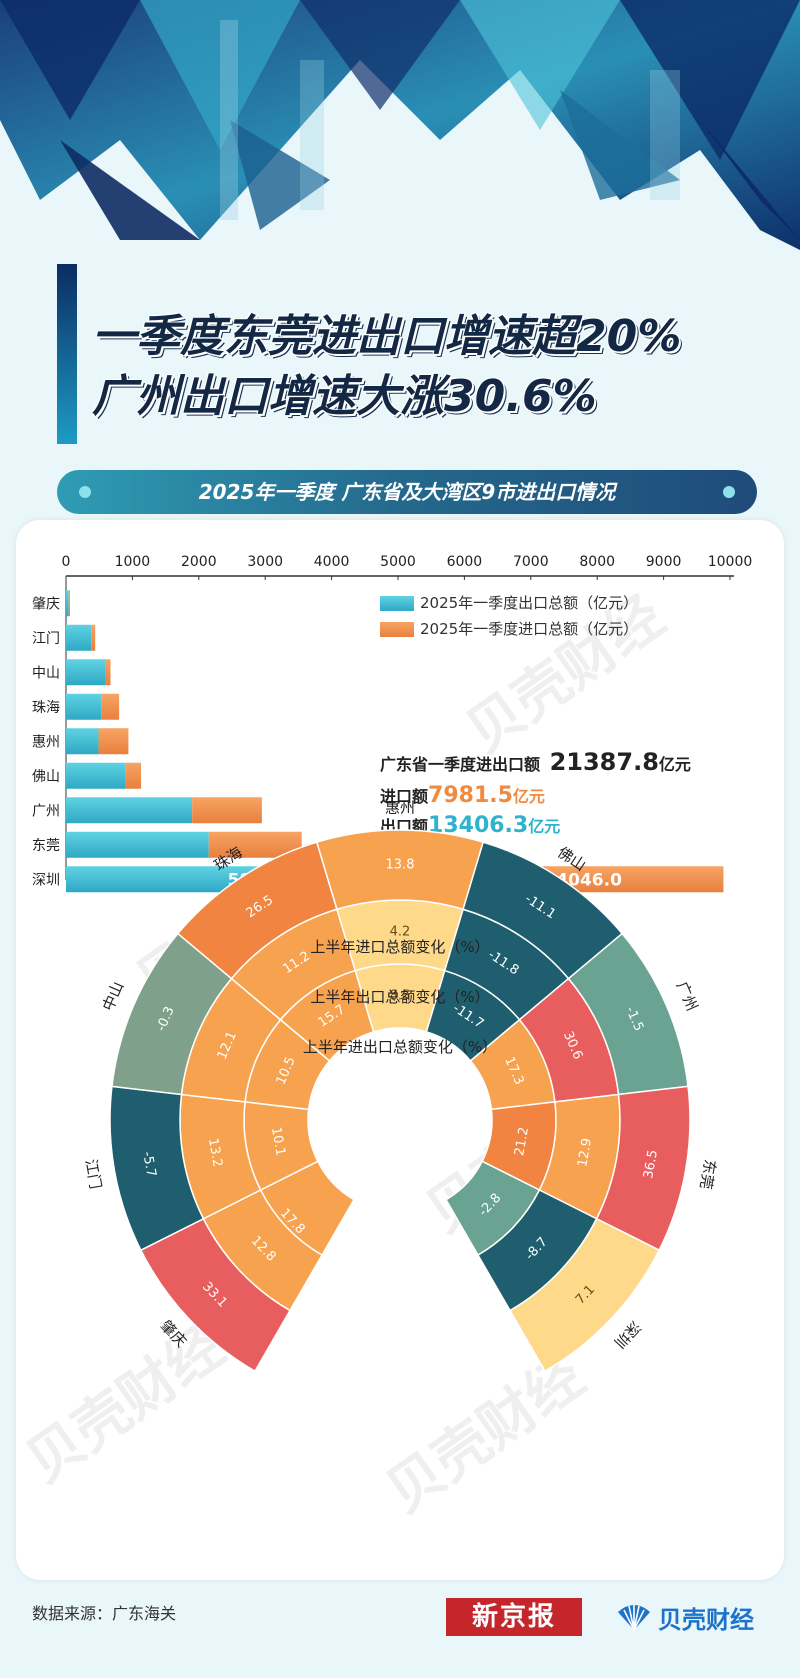  What do you see at coordinates (706, 1619) in the screenshot?
I see `brand-beike-text: 贝壳财经` at bounding box center [706, 1619].